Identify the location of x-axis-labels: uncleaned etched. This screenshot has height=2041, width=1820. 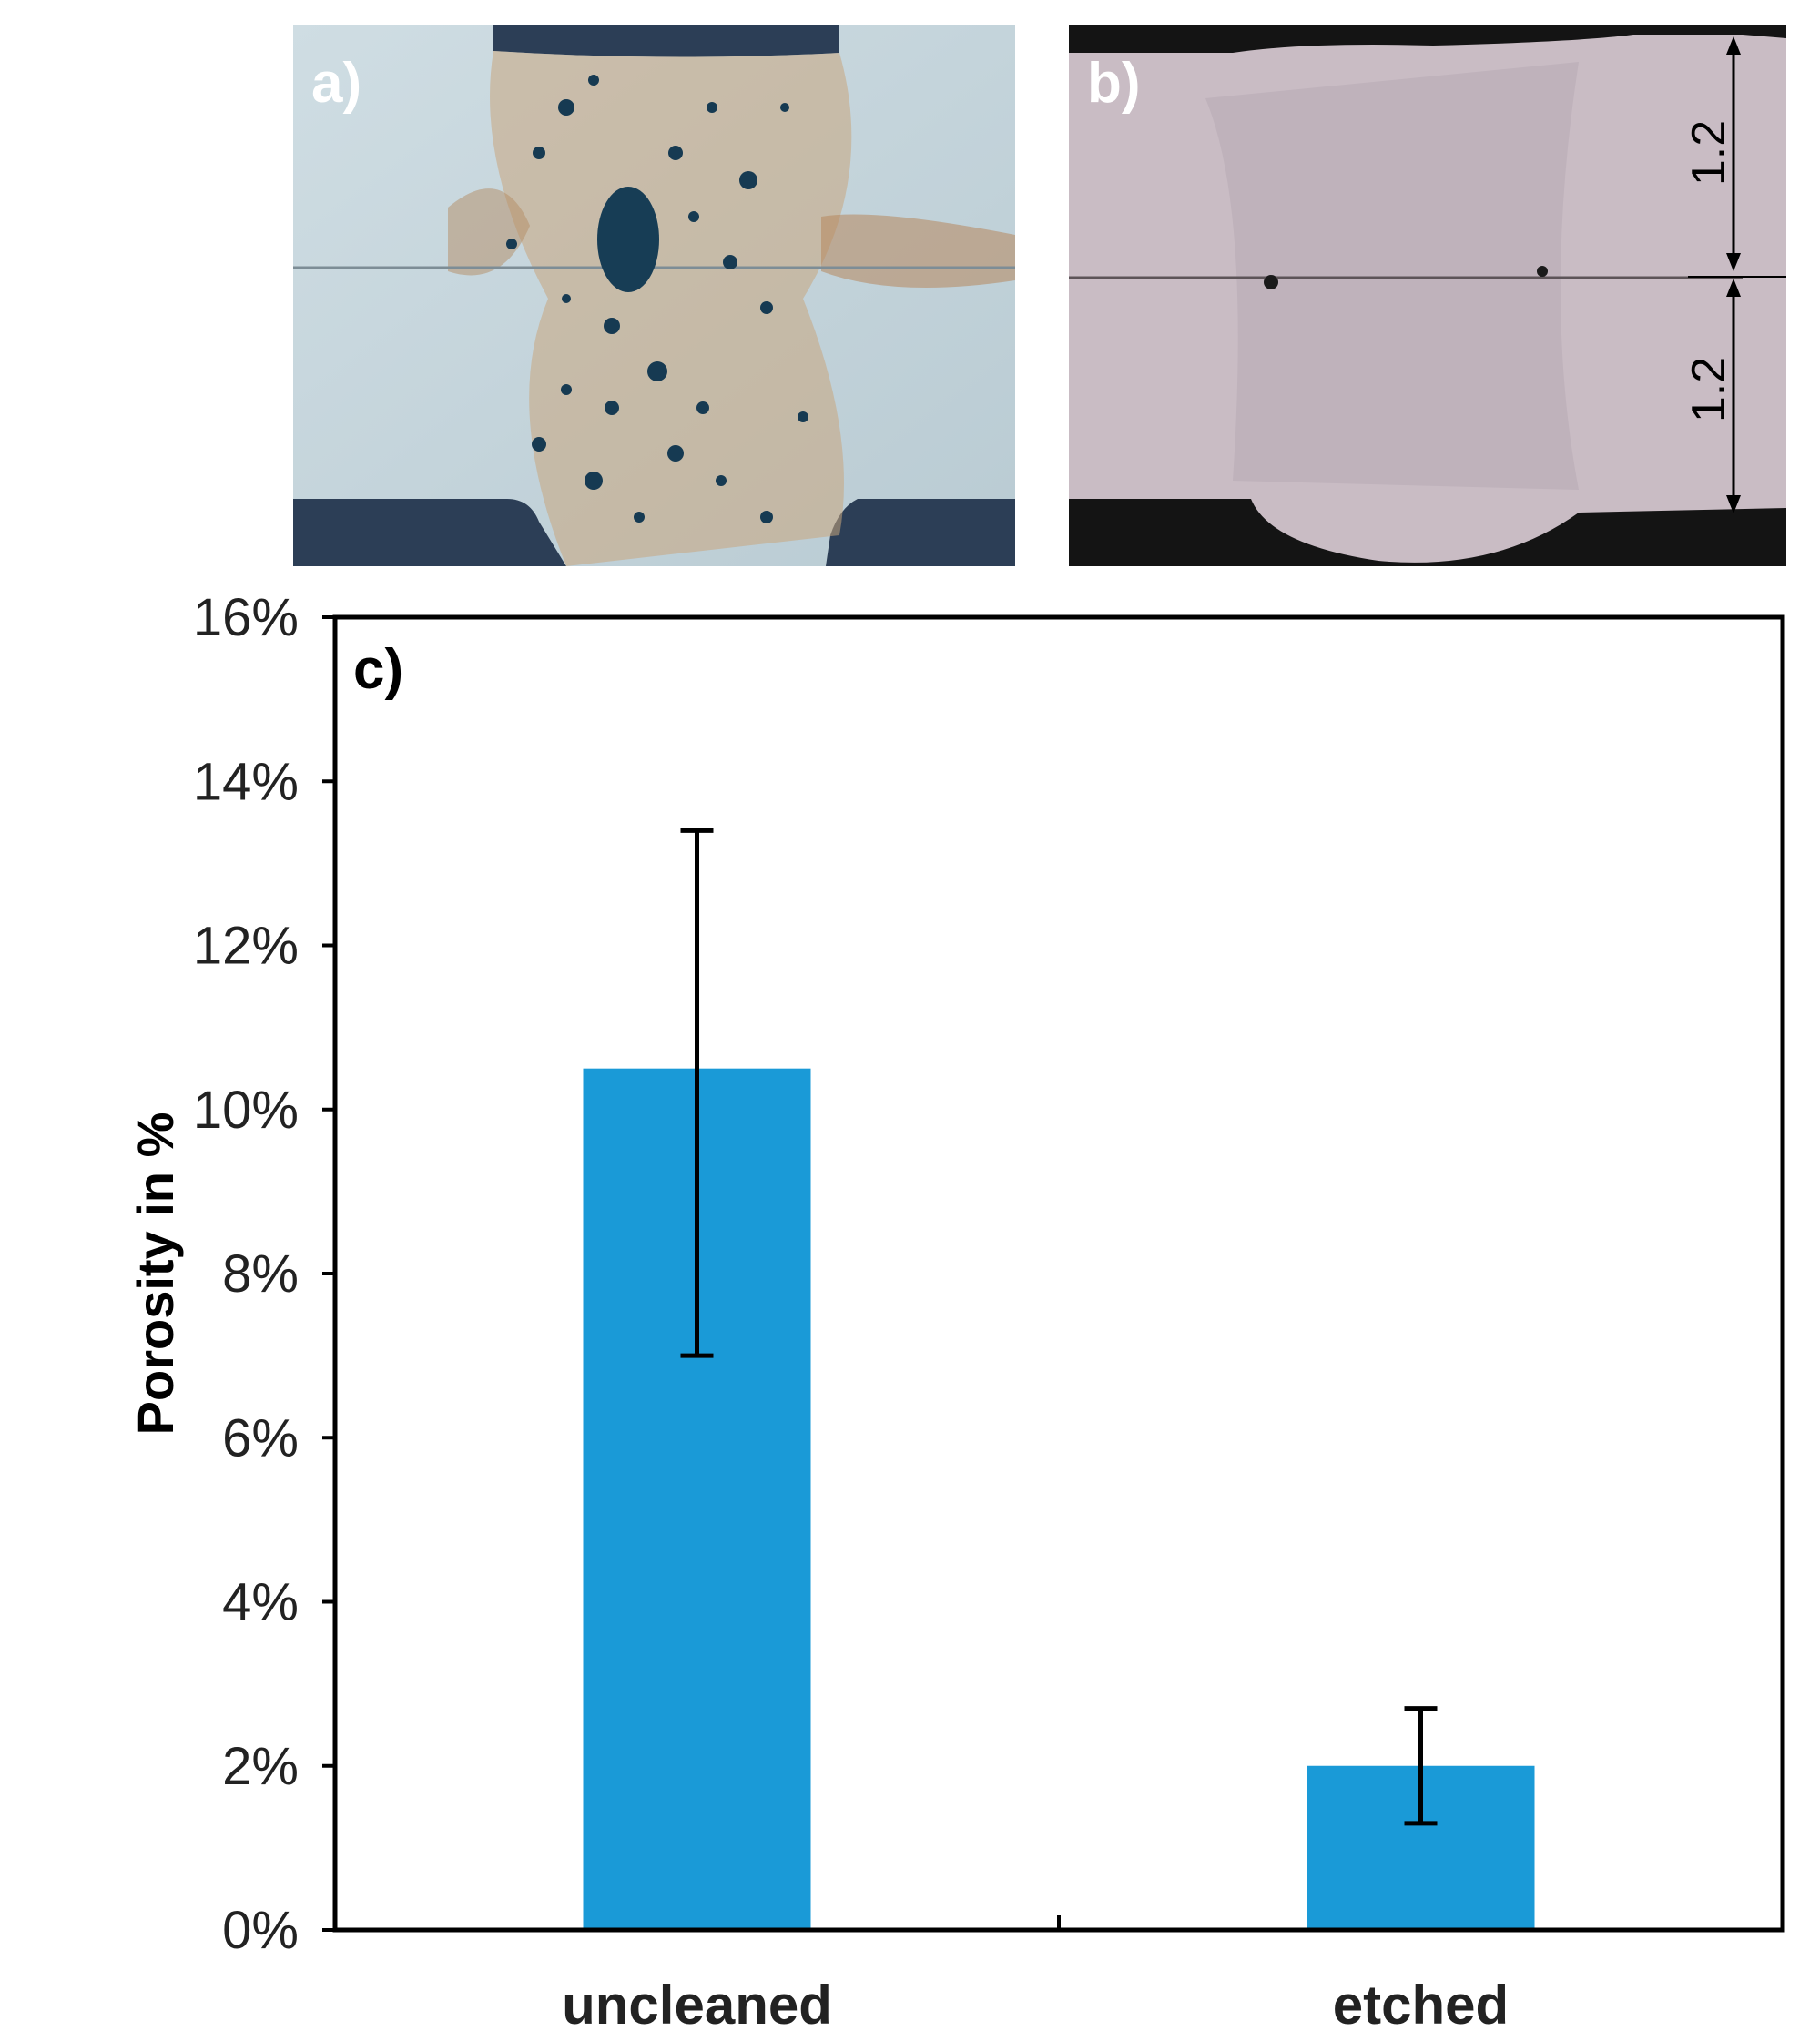
(1035, 1975).